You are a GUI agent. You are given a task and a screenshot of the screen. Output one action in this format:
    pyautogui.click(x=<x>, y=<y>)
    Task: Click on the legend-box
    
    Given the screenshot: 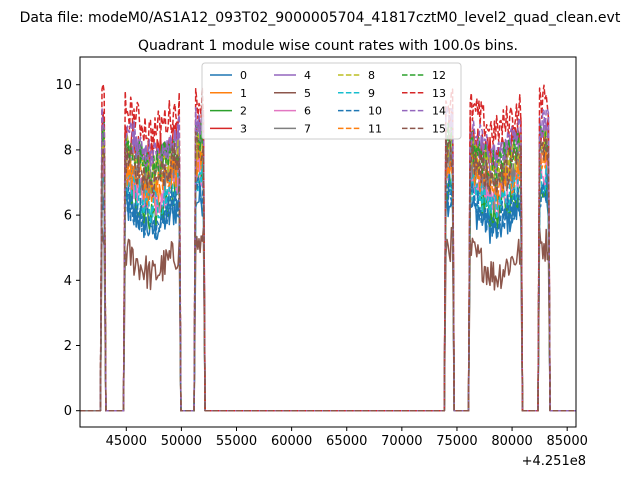 What is the action you would take?
    pyautogui.click(x=331, y=101)
    